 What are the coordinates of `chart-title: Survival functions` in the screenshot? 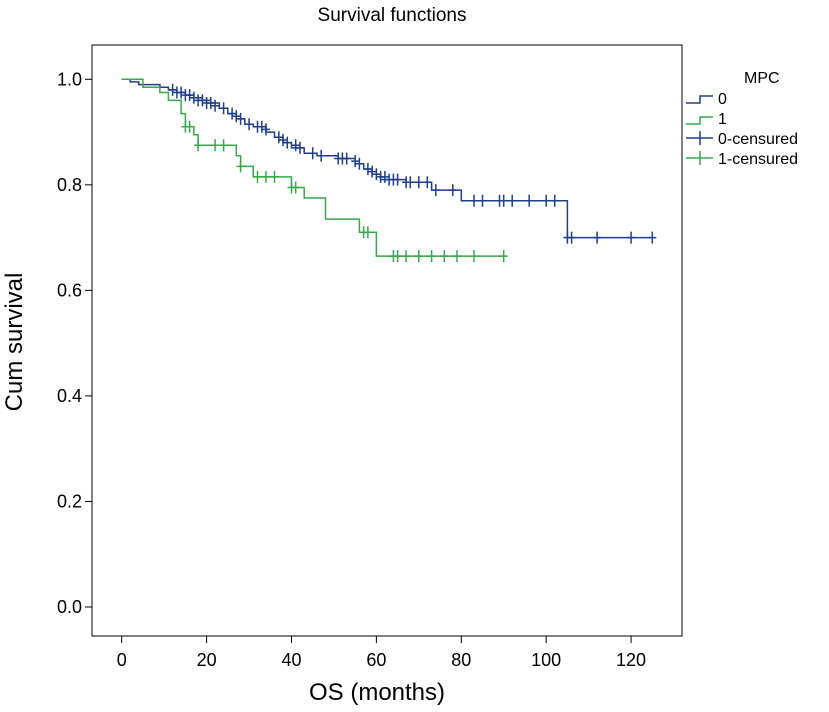 It's located at (392, 15).